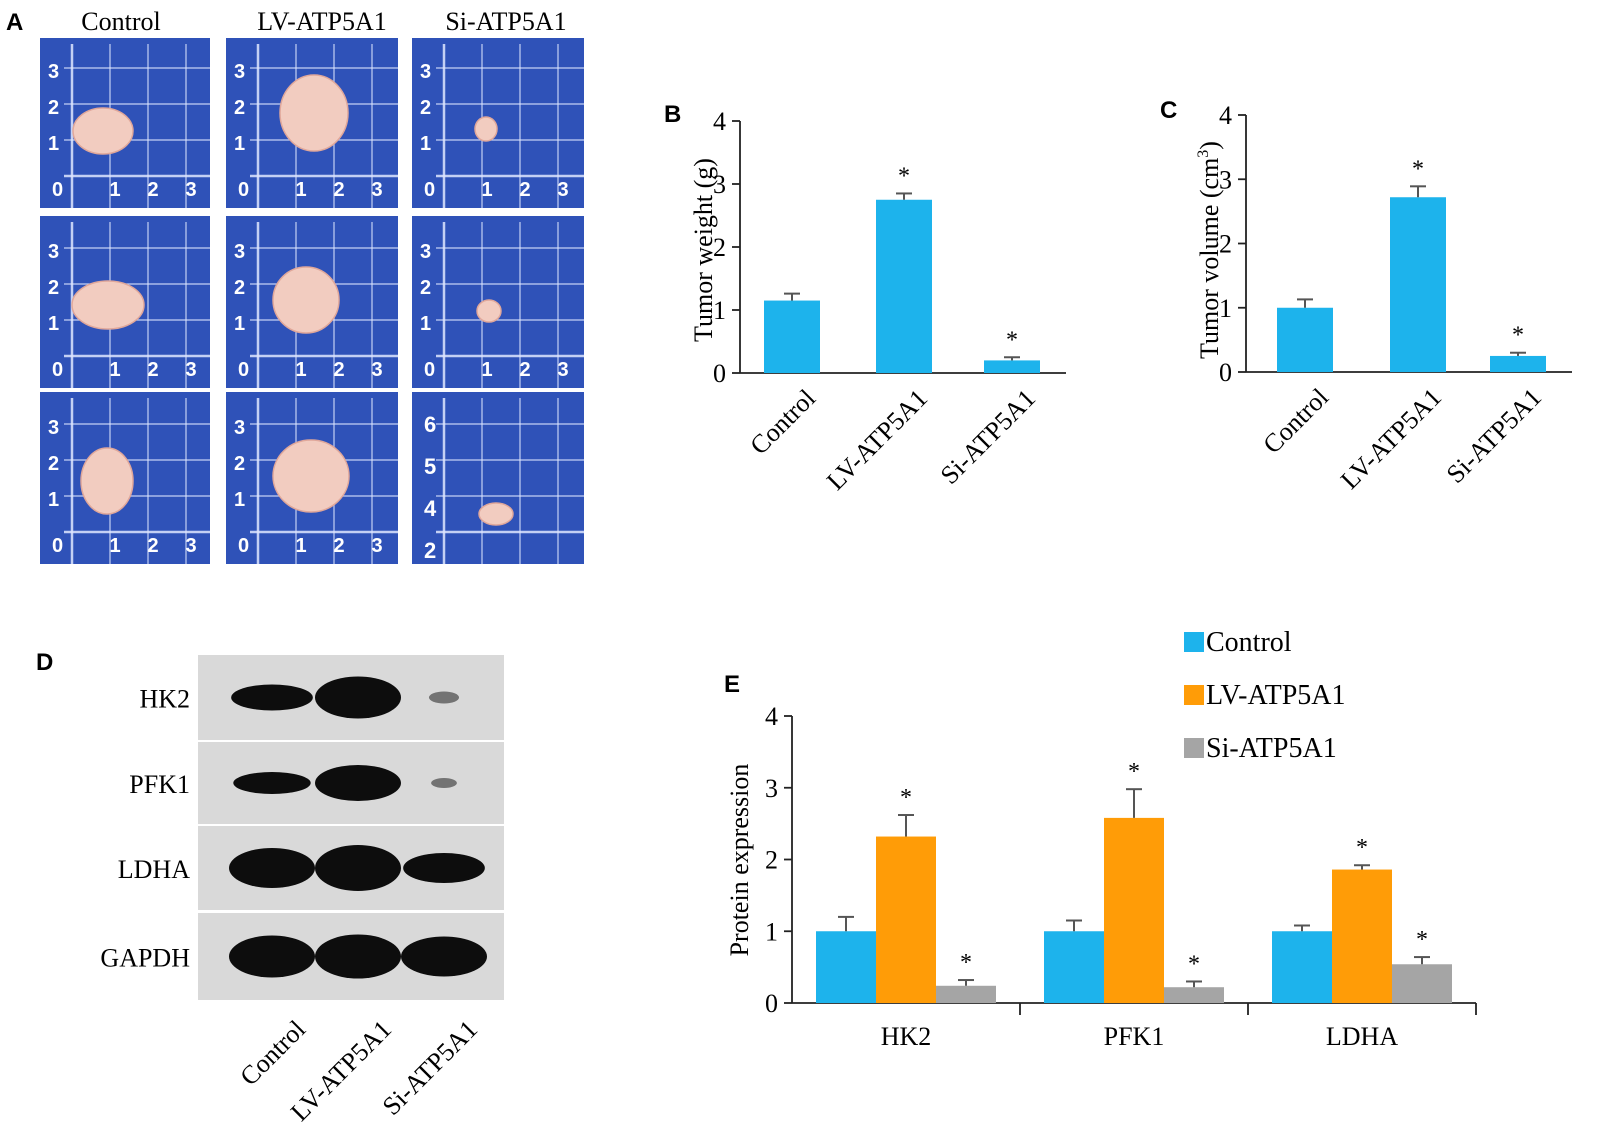 Image resolution: width=1610 pixels, height=1140 pixels. I want to click on protein-label: GAPDH, so click(145, 958).